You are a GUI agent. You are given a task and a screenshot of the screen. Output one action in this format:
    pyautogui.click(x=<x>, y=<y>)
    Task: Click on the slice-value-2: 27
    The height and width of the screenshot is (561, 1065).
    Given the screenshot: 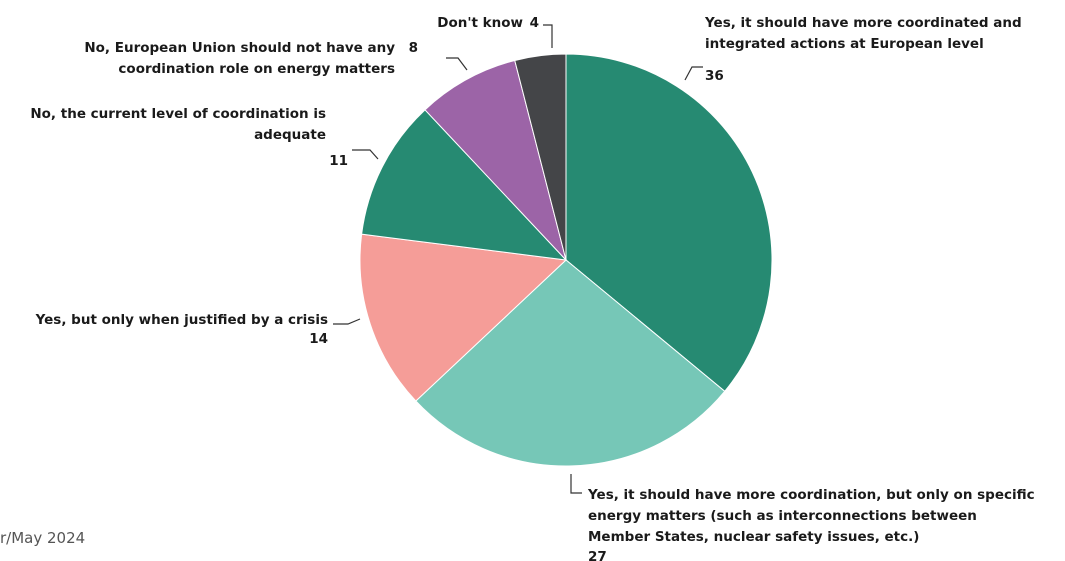 What is the action you would take?
    pyautogui.click(x=597, y=555)
    